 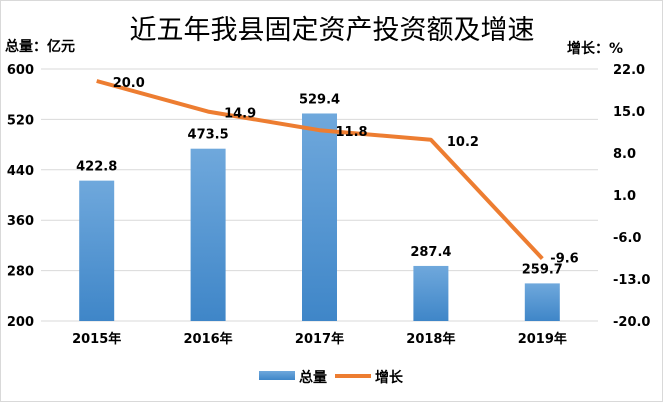 What do you see at coordinates (463, 142) in the screenshot?
I see `line-data-label: 10.2` at bounding box center [463, 142].